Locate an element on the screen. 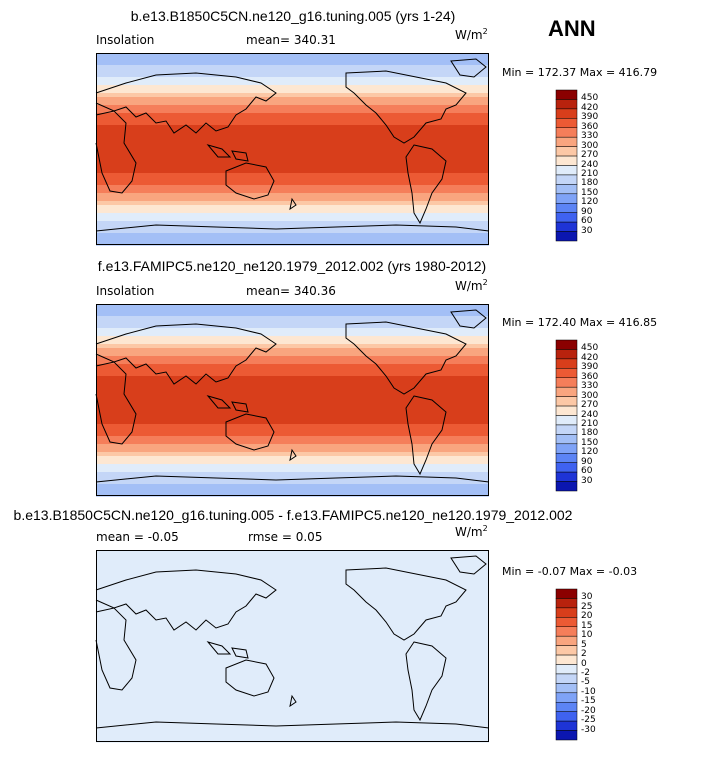 The width and height of the screenshot is (710, 758). stats-label: mean= 340.31 is located at coordinates (291, 40).